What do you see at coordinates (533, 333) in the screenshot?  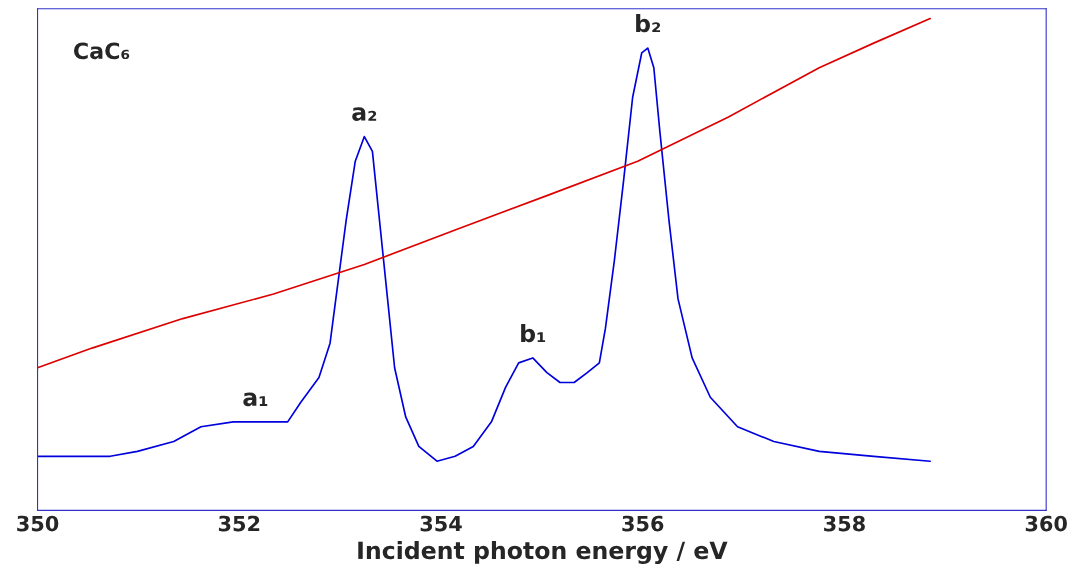 I see `annotation: b₁` at bounding box center [533, 333].